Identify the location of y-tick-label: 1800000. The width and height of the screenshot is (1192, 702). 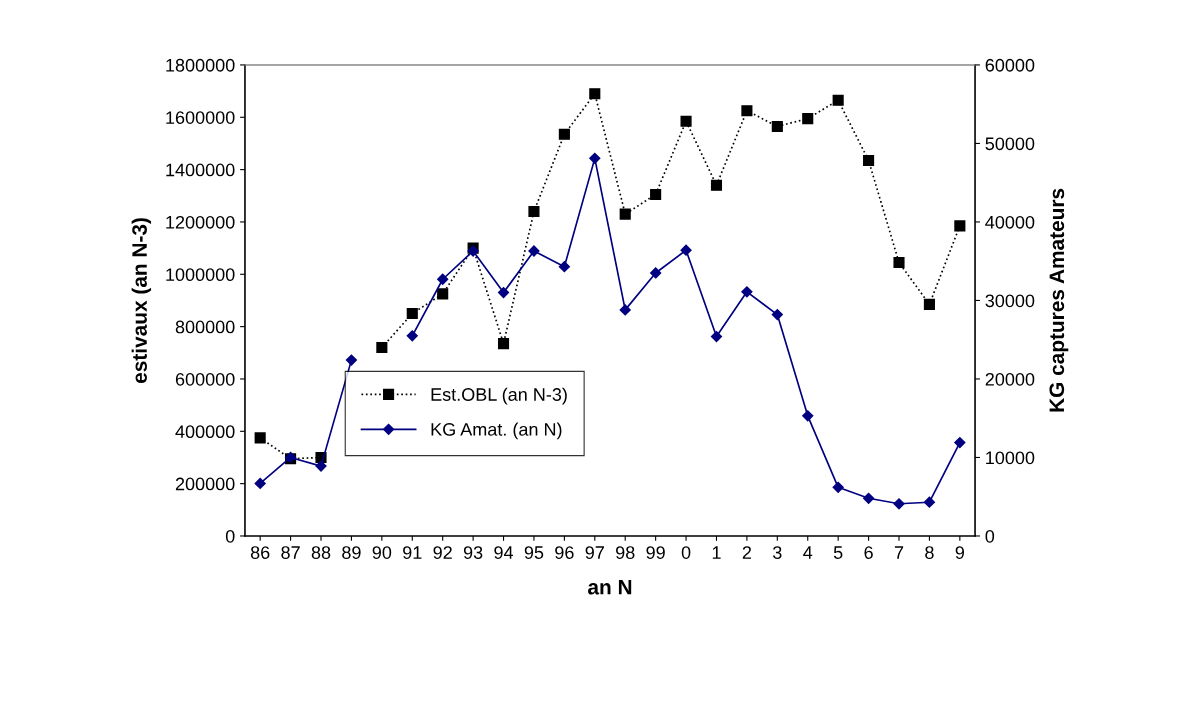
(200, 65).